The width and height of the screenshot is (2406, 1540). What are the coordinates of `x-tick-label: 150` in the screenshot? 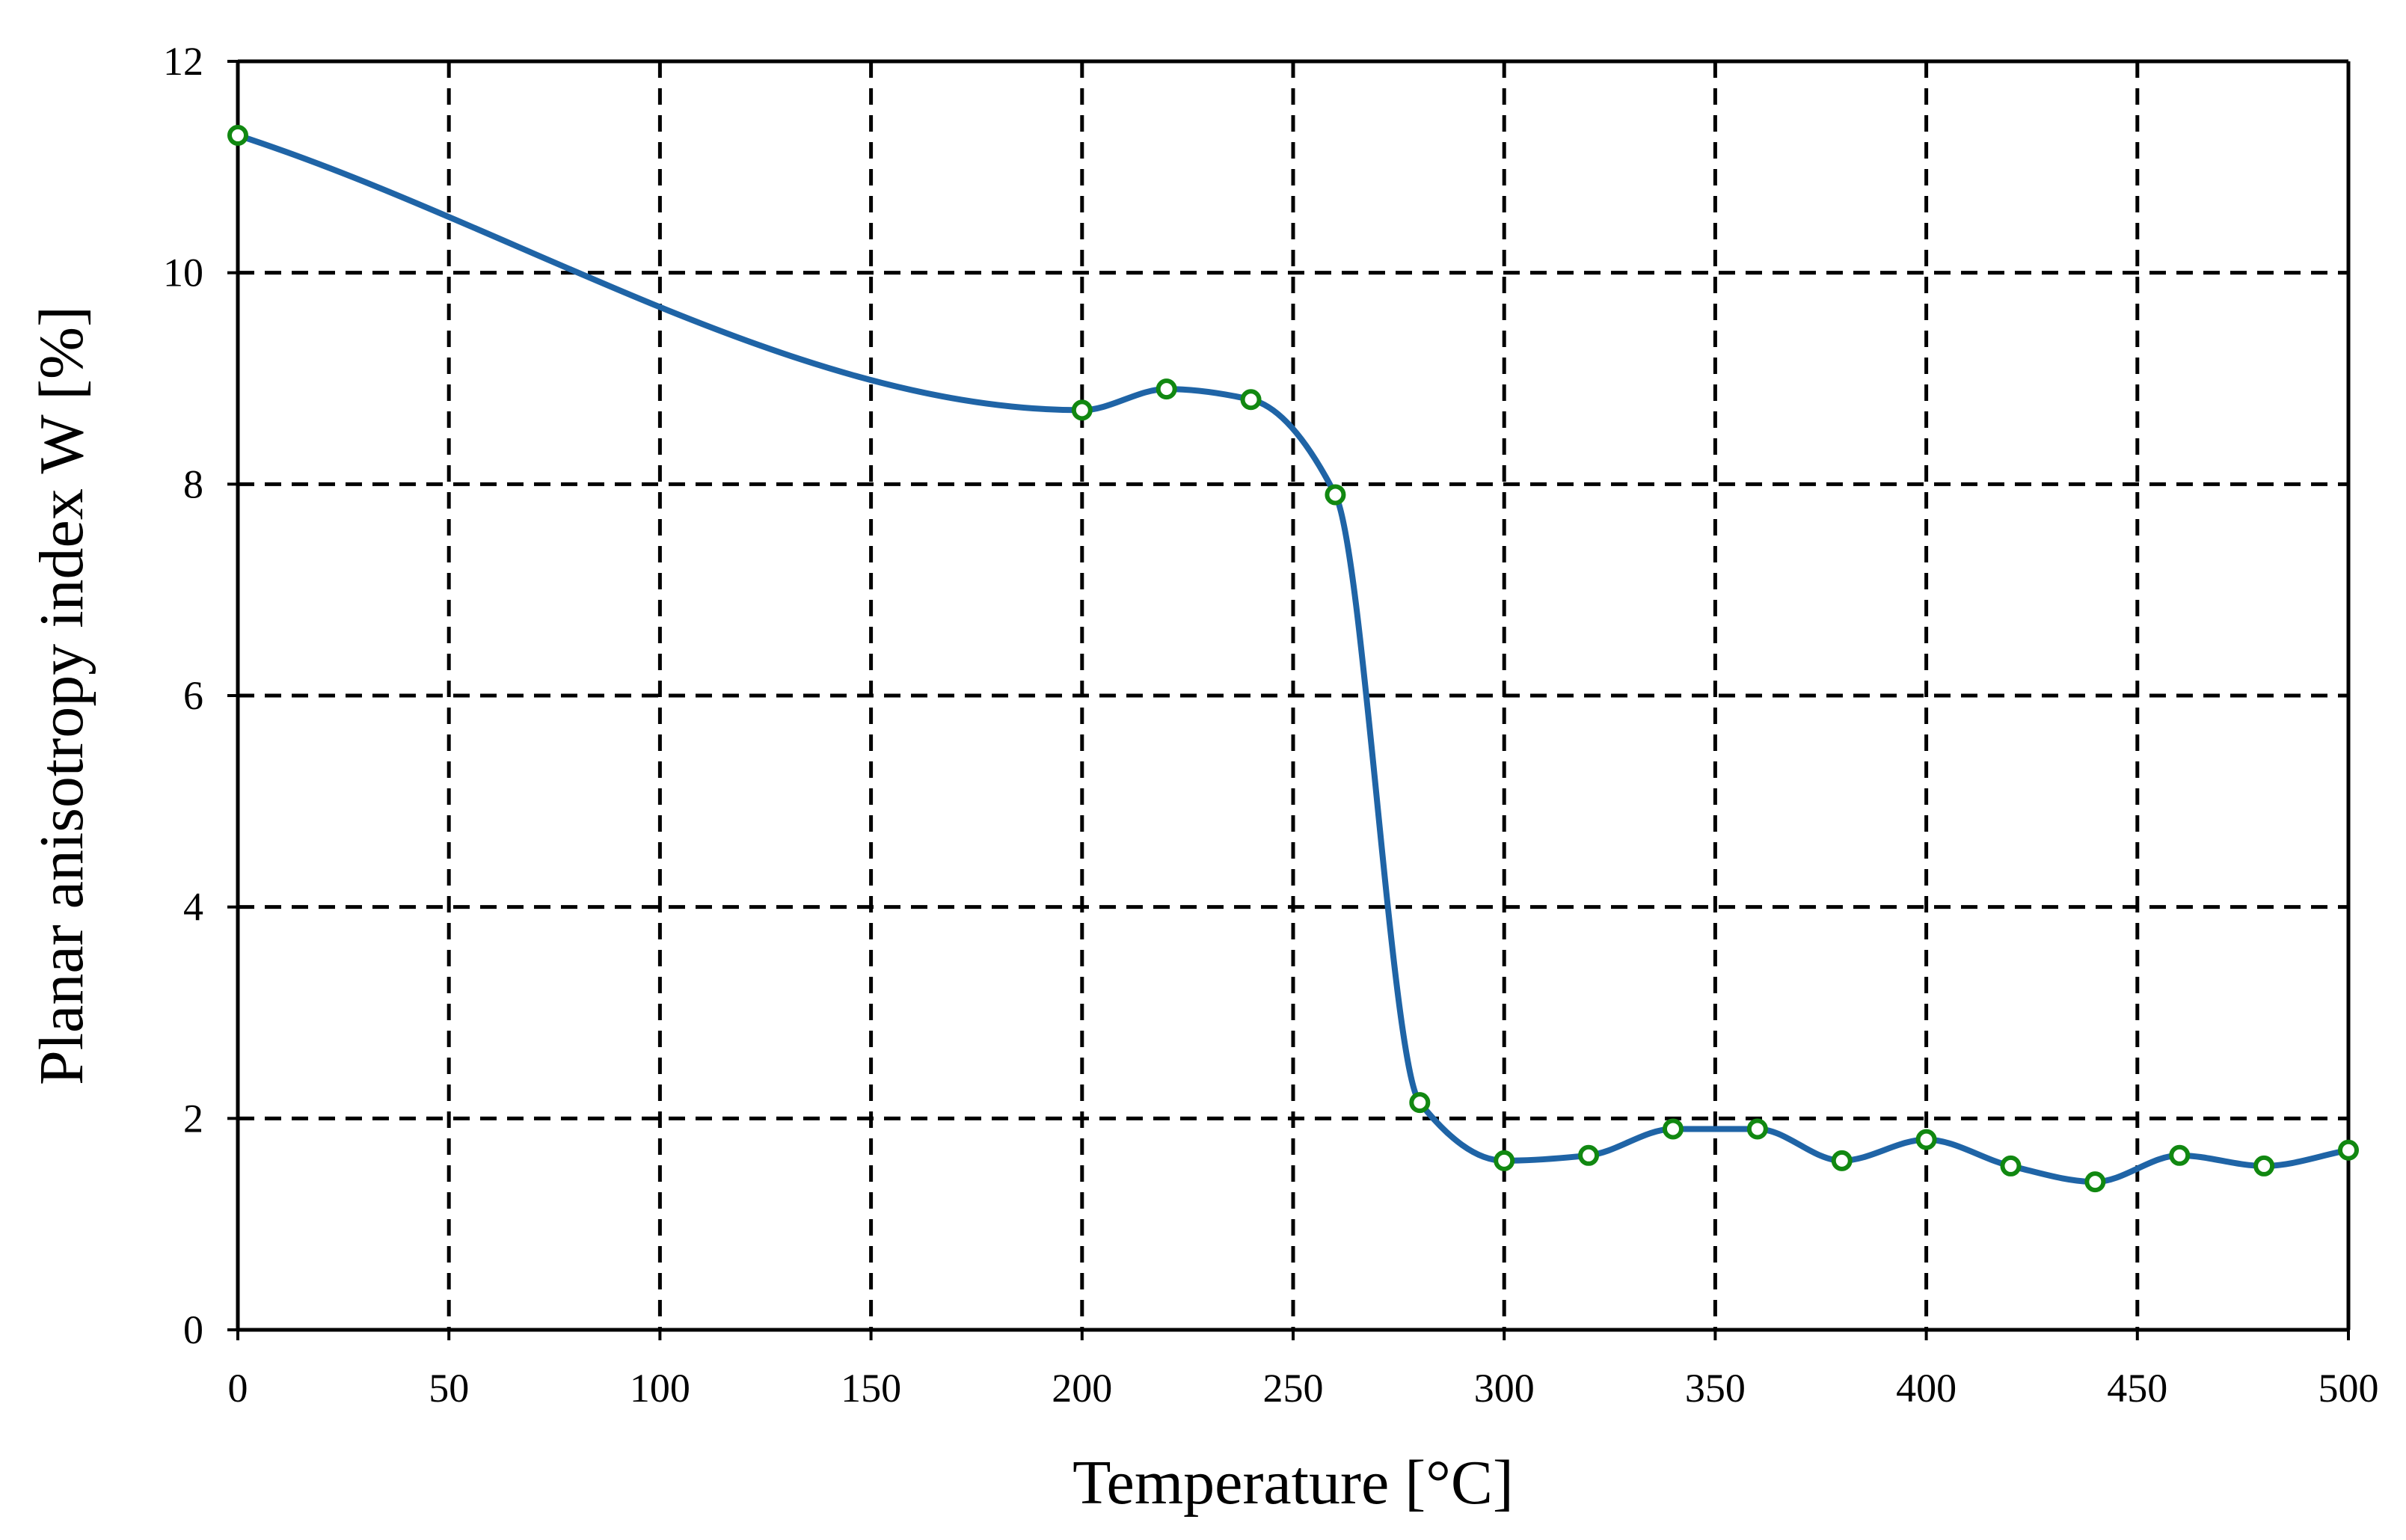 It's located at (871, 1388).